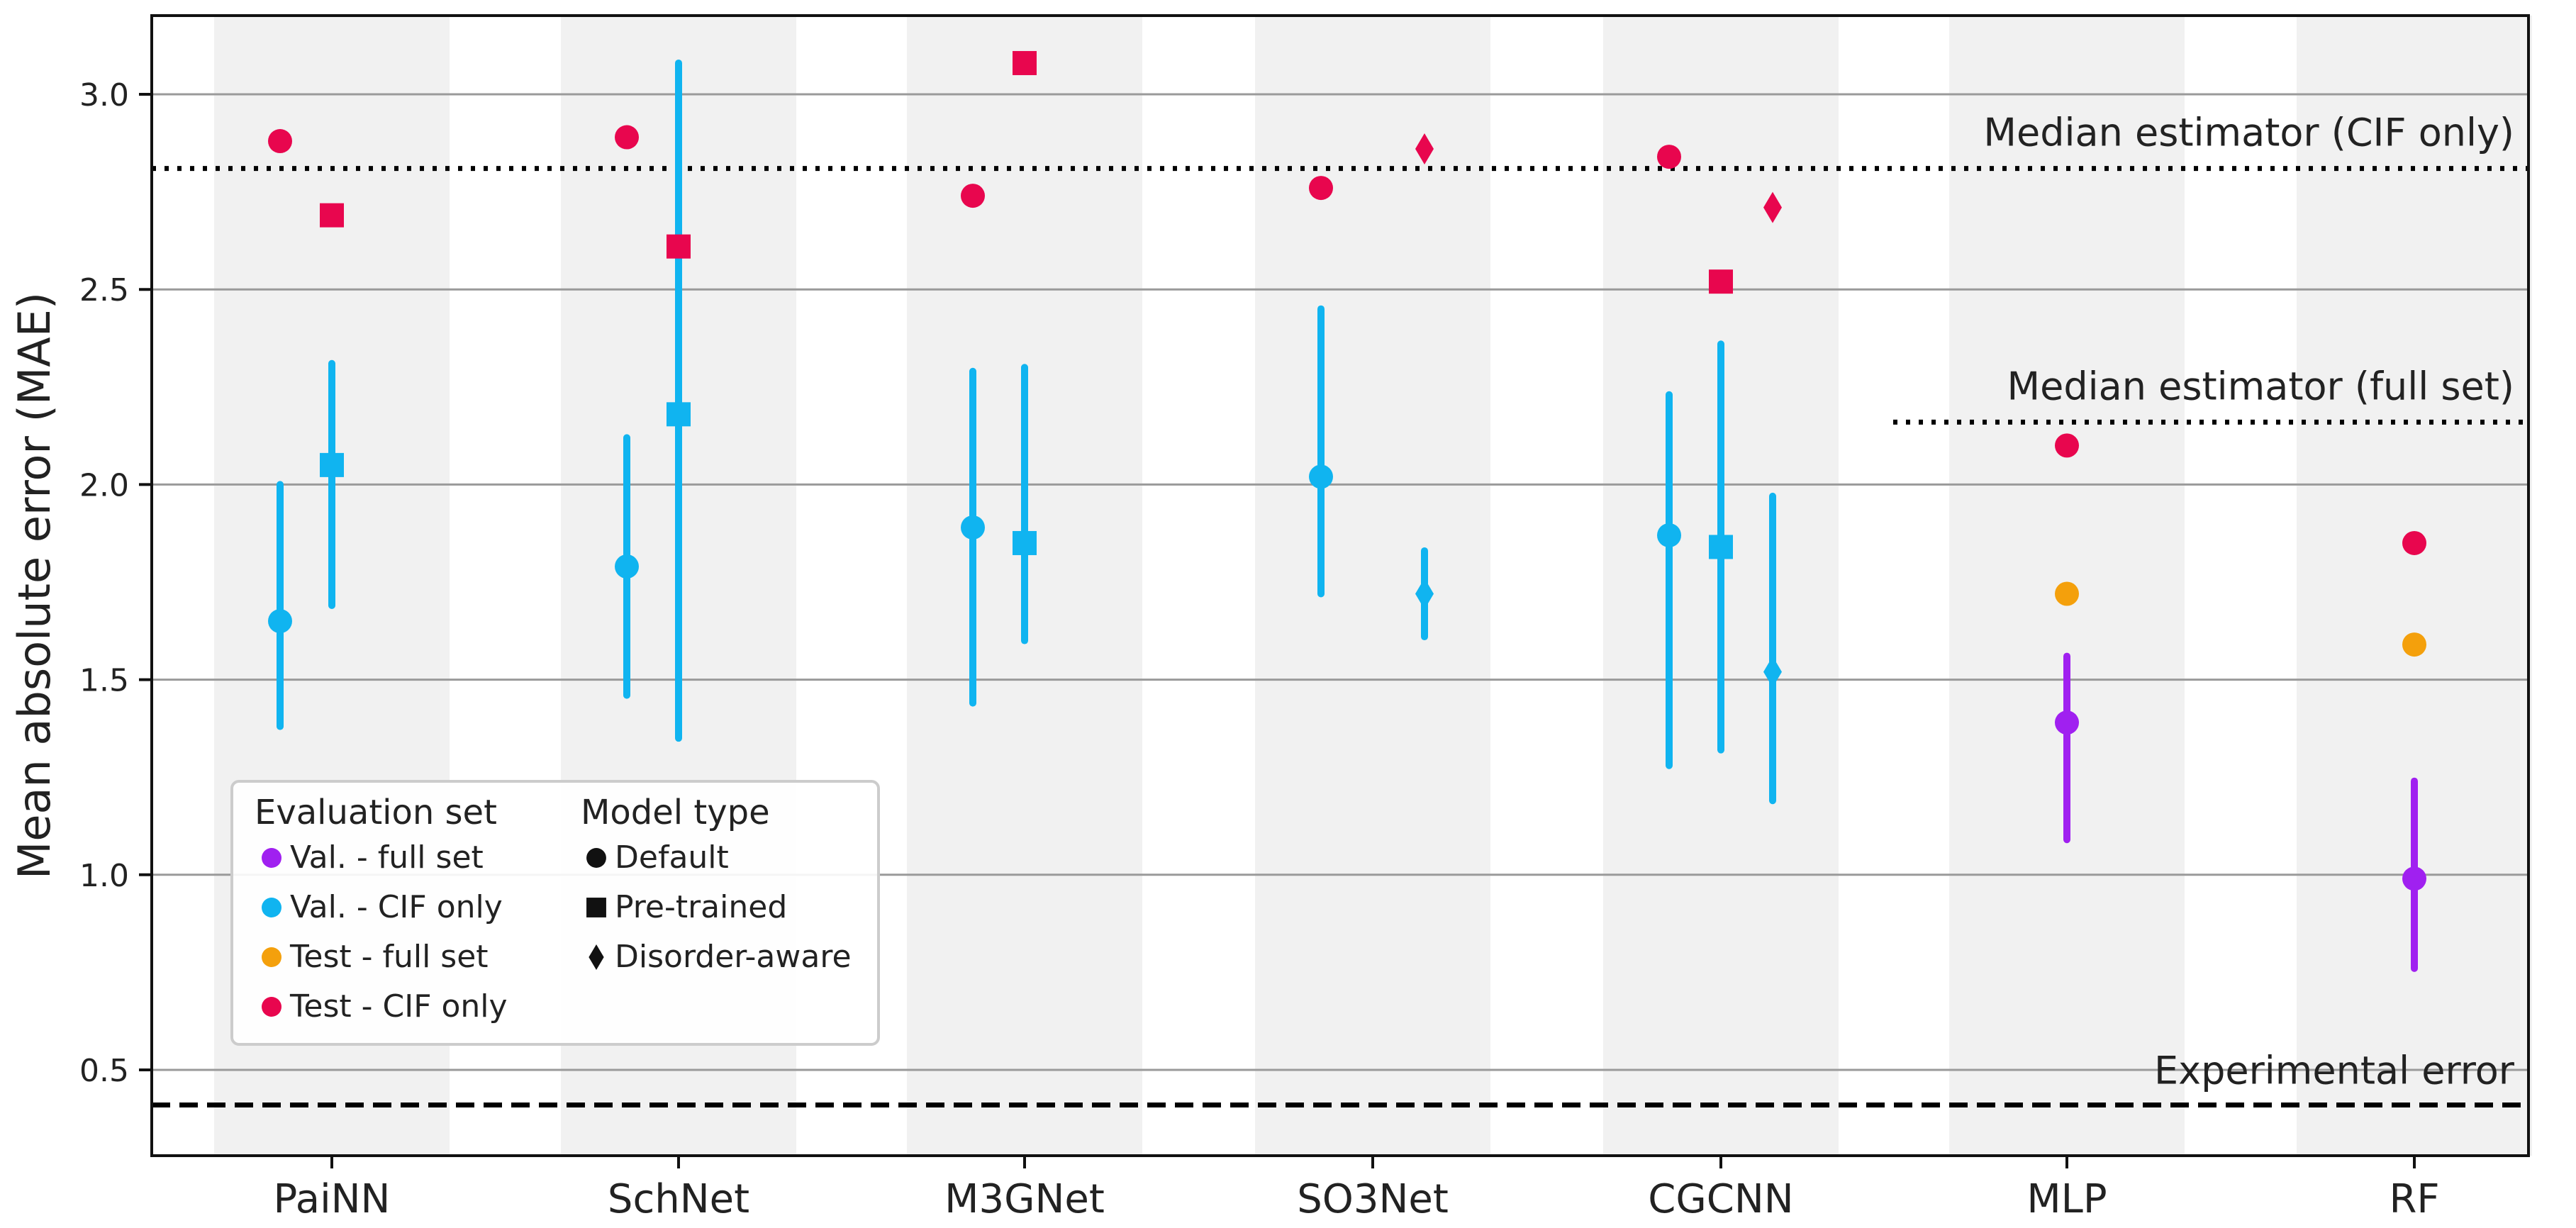 The width and height of the screenshot is (2576, 1228). Describe the element at coordinates (1424, 594) in the screenshot. I see `point-so3net-disorder-aware-val-cif-only` at that location.